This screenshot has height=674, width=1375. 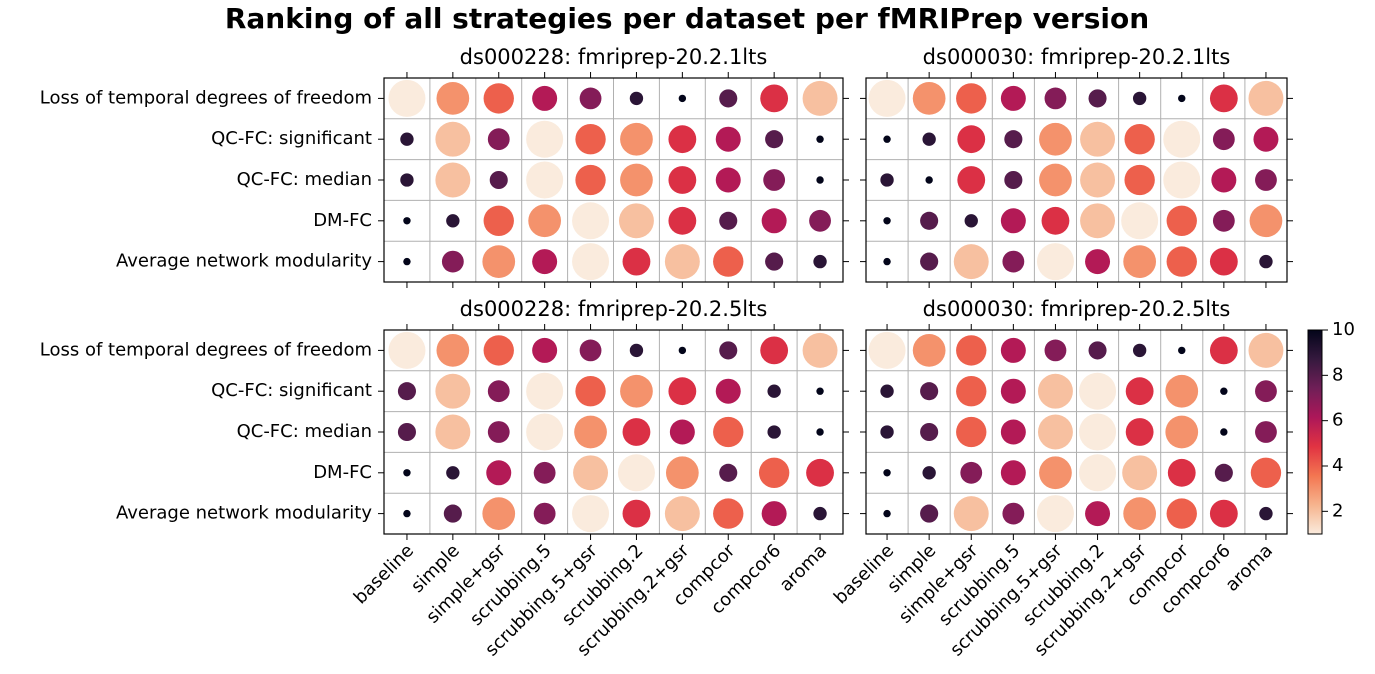 What do you see at coordinates (1249, 568) in the screenshot?
I see `x-tick-label: aroma` at bounding box center [1249, 568].